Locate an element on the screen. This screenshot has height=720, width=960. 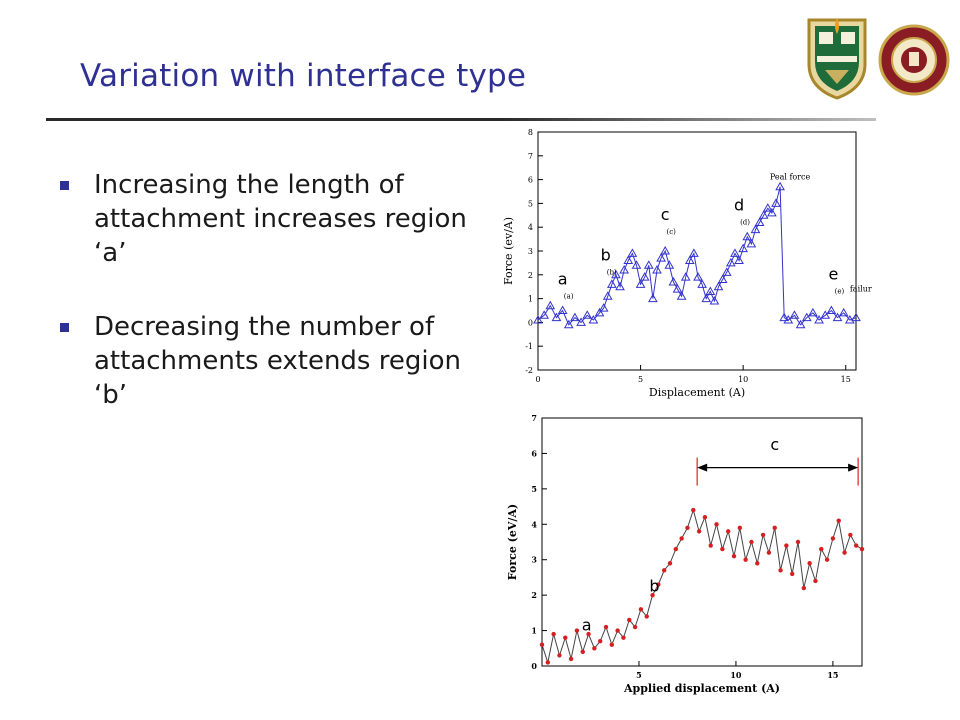
x-tick-label: 15 is located at coordinates (846, 379).